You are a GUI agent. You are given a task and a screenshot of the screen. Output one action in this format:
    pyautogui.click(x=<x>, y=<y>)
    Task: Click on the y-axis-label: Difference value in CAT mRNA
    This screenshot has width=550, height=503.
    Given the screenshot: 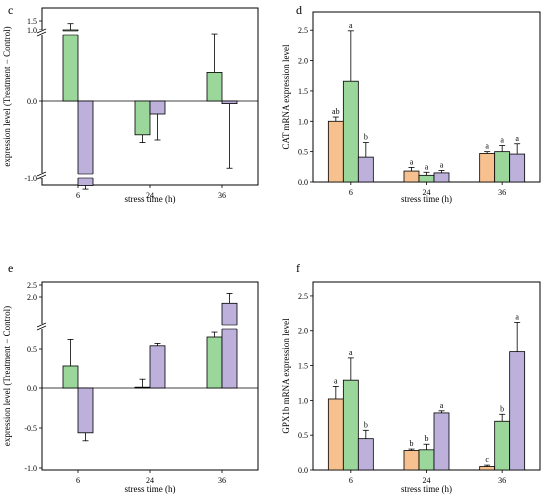 What is the action you would take?
    pyautogui.click(x=0, y=96)
    